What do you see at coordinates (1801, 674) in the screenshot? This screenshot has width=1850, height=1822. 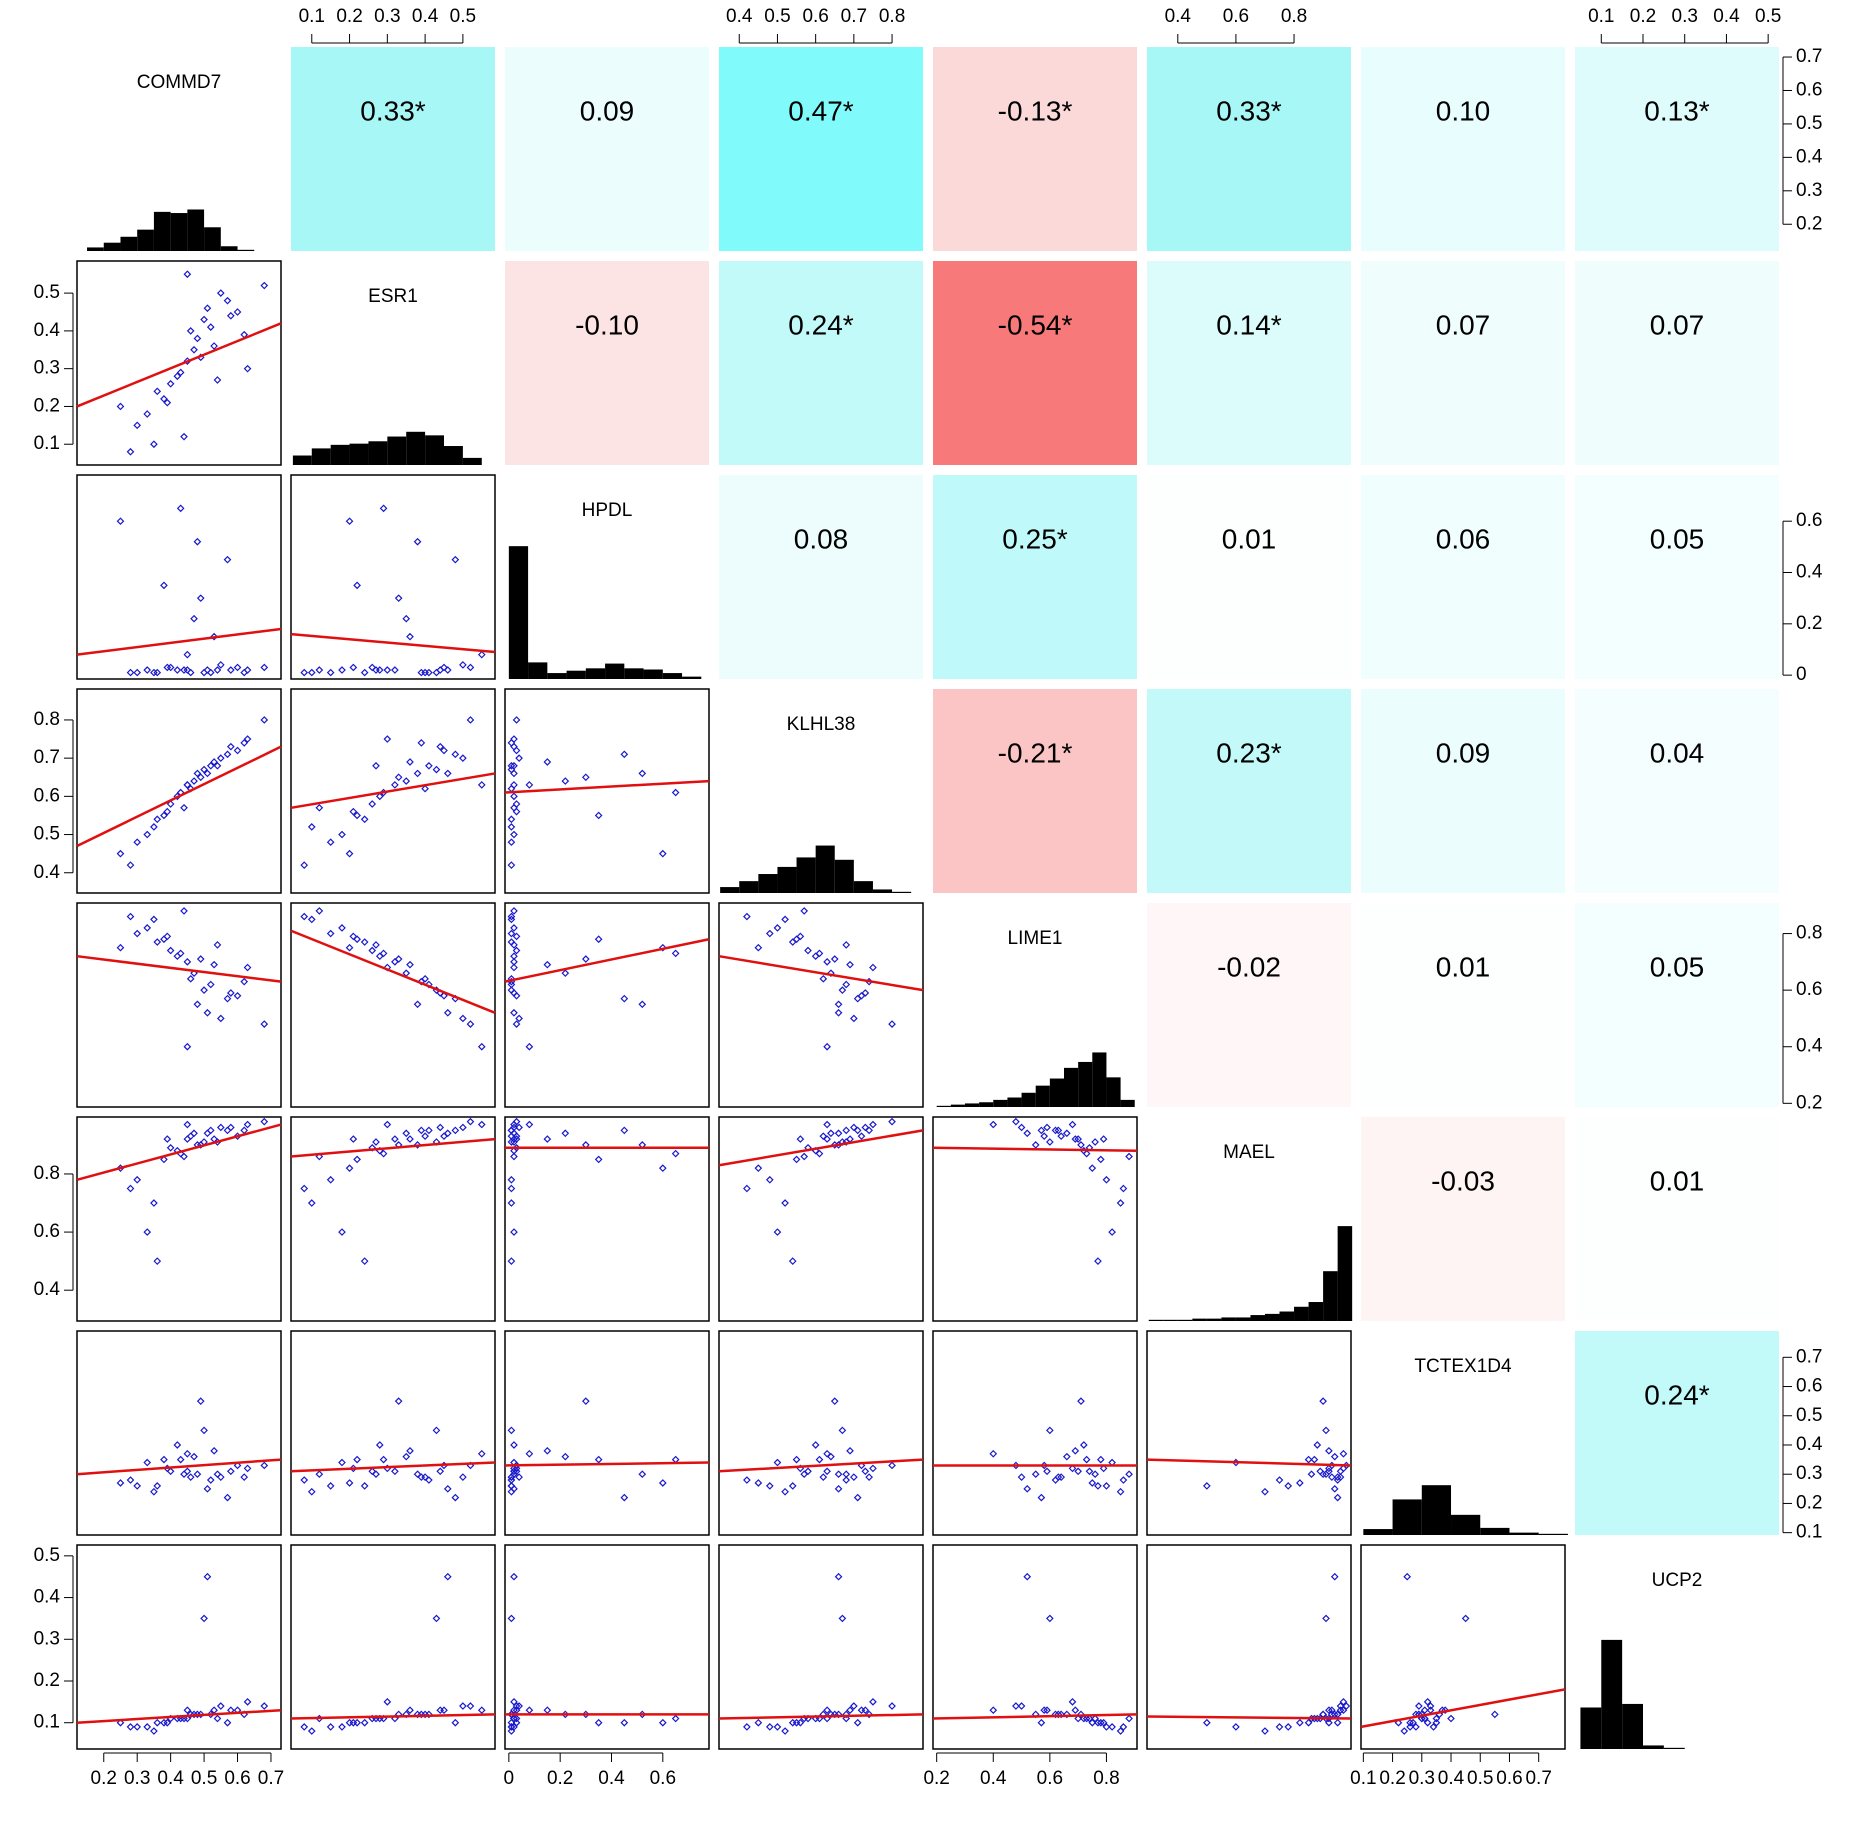 I see `y-tick-label: 0` at bounding box center [1801, 674].